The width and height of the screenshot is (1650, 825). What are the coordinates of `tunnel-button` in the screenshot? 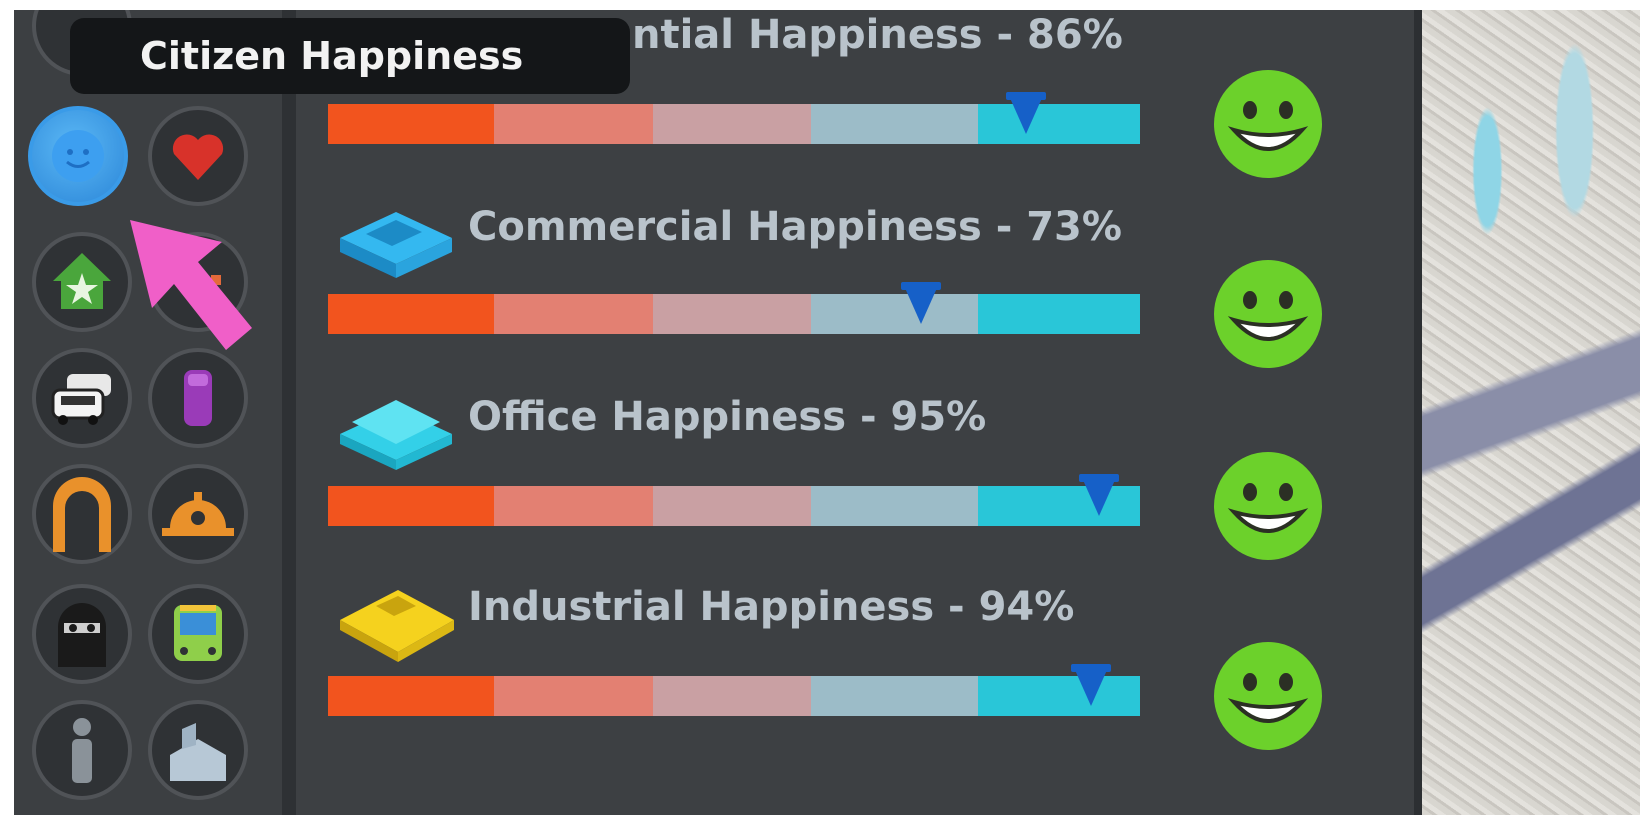 It's located at (82, 514).